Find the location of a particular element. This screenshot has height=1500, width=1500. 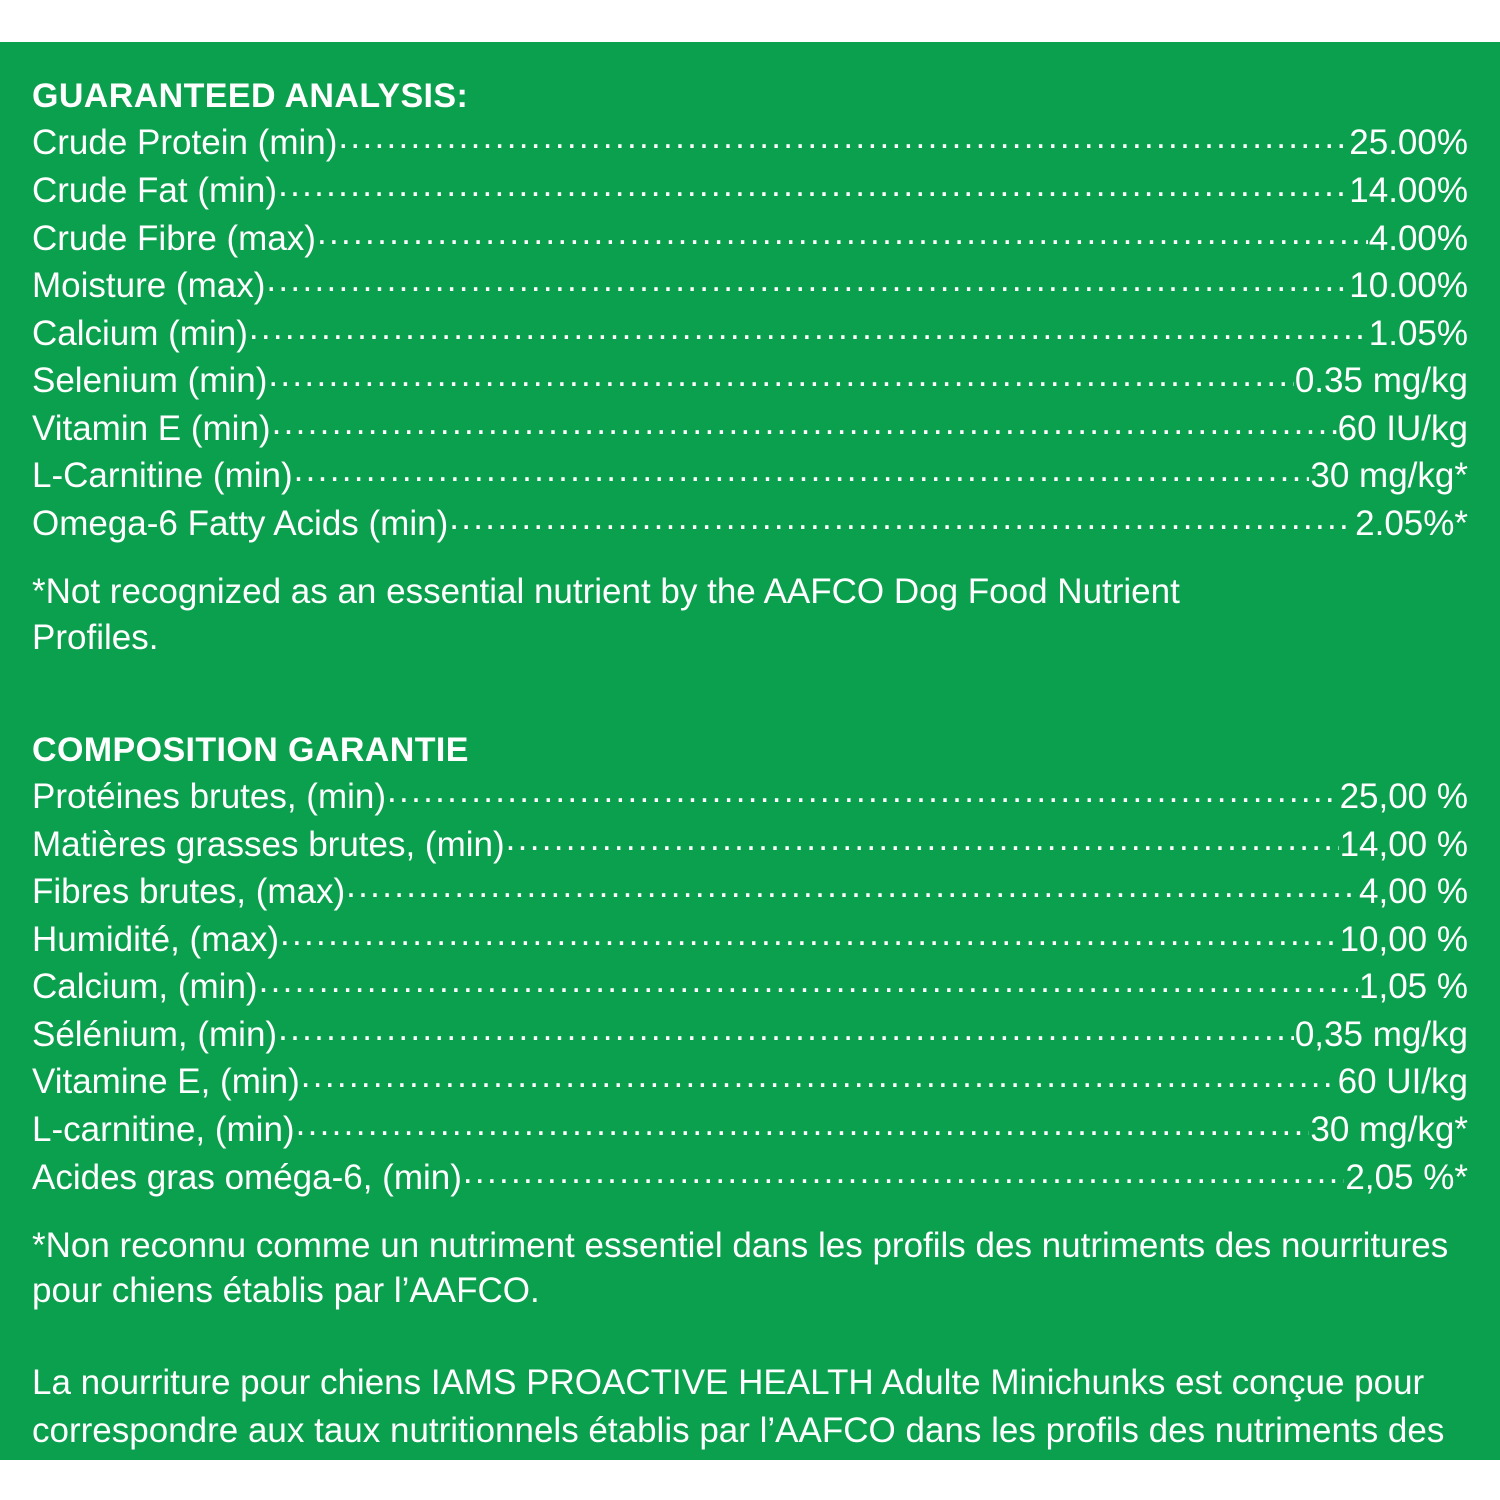

analysis-label: Fibres brutes, (max) is located at coordinates (189, 892).